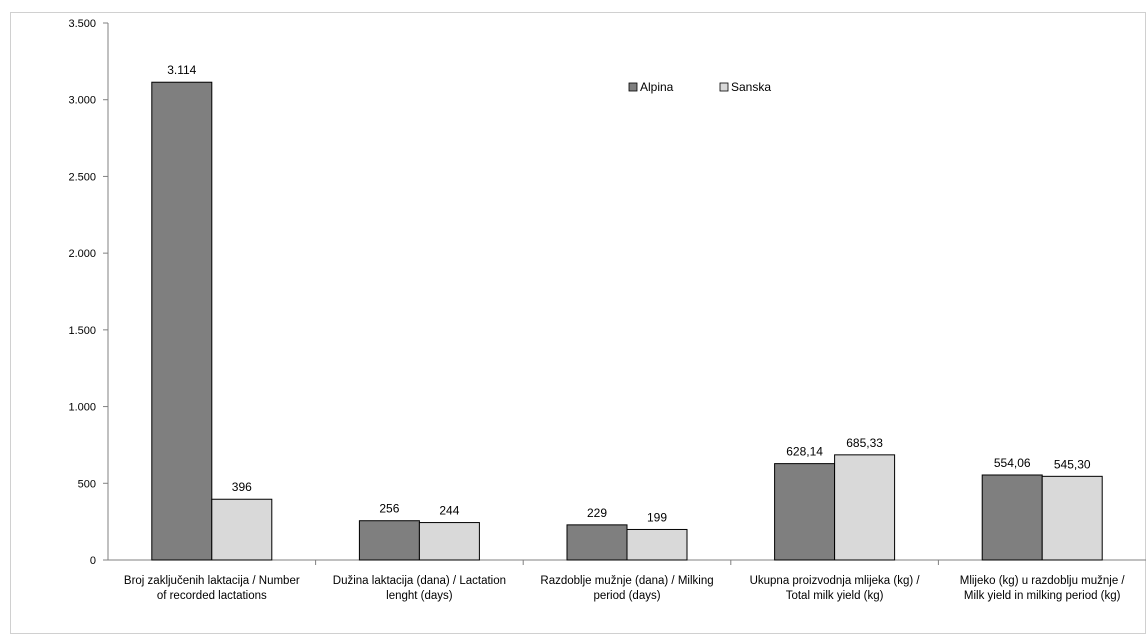  What do you see at coordinates (82, 254) in the screenshot?
I see `y-tick-label: 2.000` at bounding box center [82, 254].